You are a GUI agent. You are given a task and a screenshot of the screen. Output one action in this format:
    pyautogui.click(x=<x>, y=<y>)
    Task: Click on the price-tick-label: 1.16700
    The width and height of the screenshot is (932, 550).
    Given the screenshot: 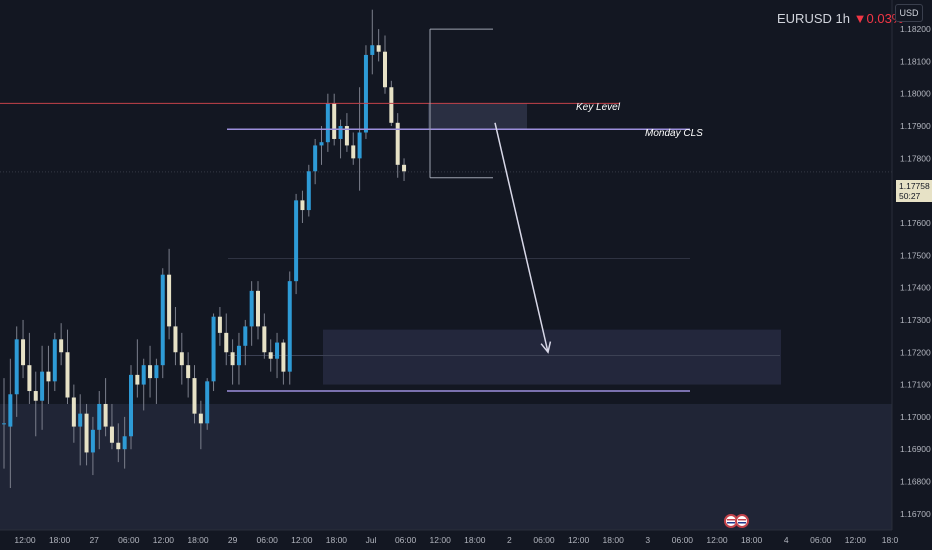 What is the action you would take?
    pyautogui.click(x=915, y=514)
    